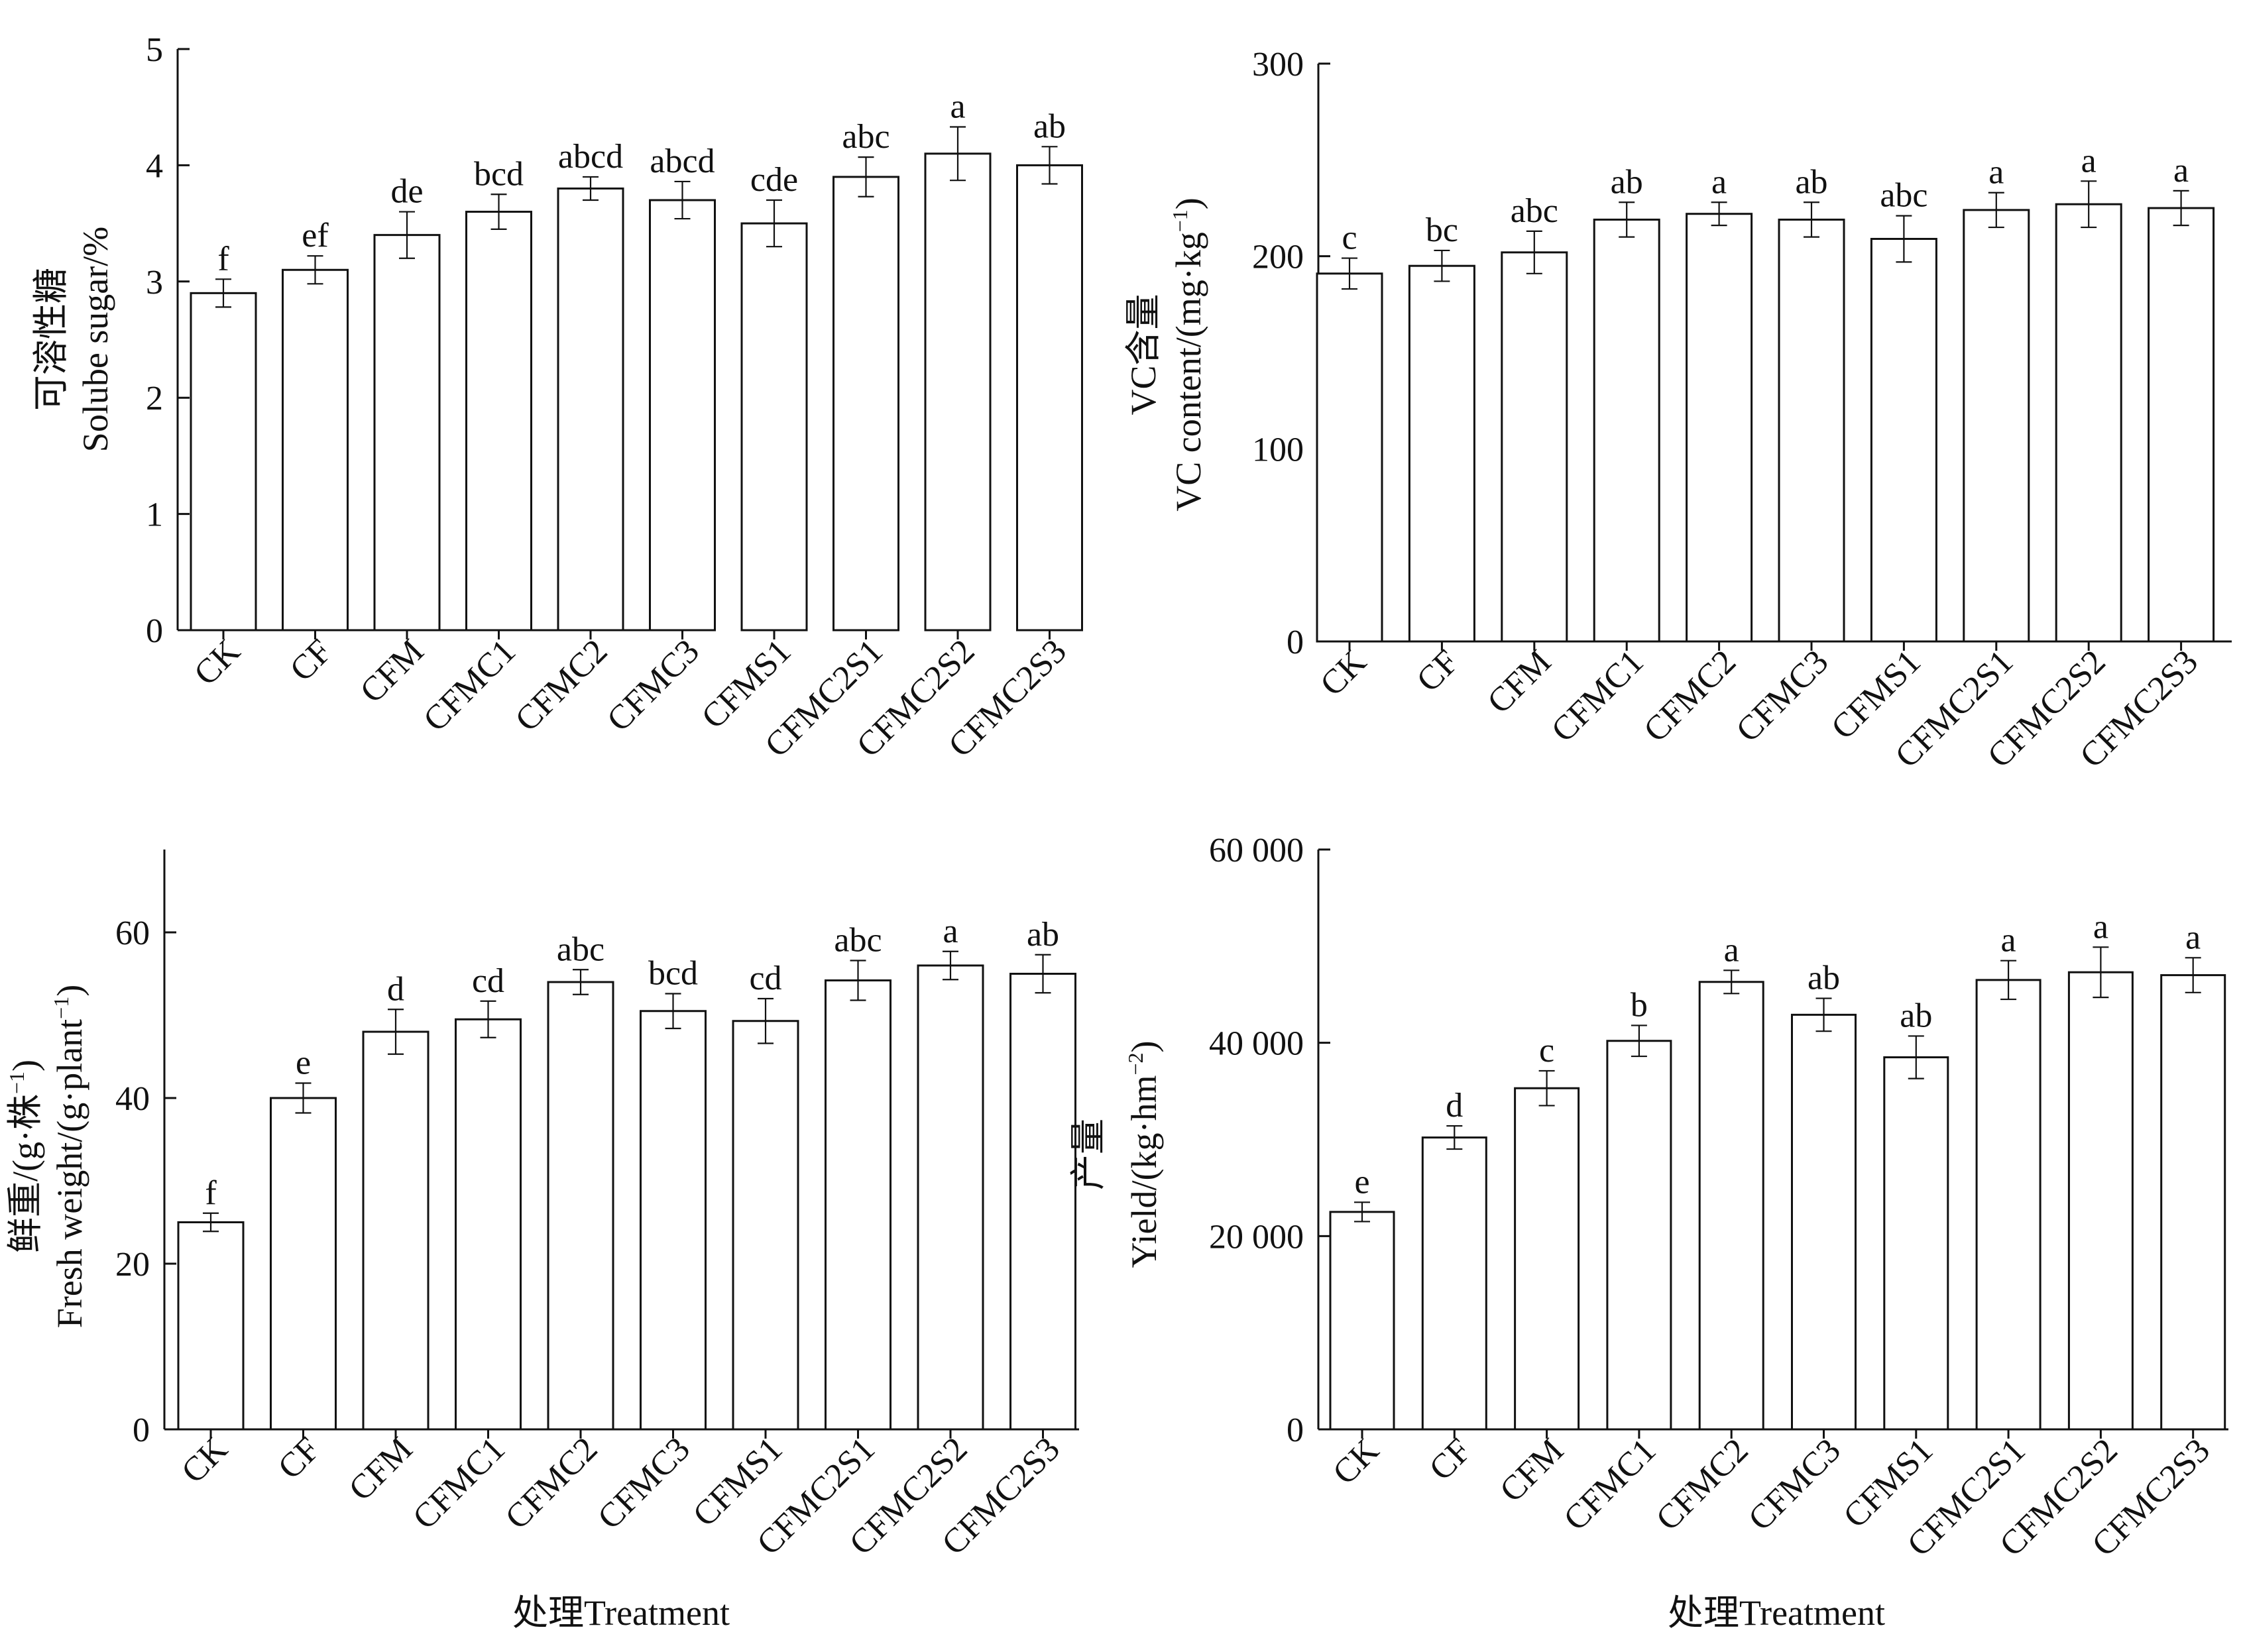 The image size is (2241, 1652). What do you see at coordinates (1257, 851) in the screenshot?
I see `y-tick-label: 60 000` at bounding box center [1257, 851].